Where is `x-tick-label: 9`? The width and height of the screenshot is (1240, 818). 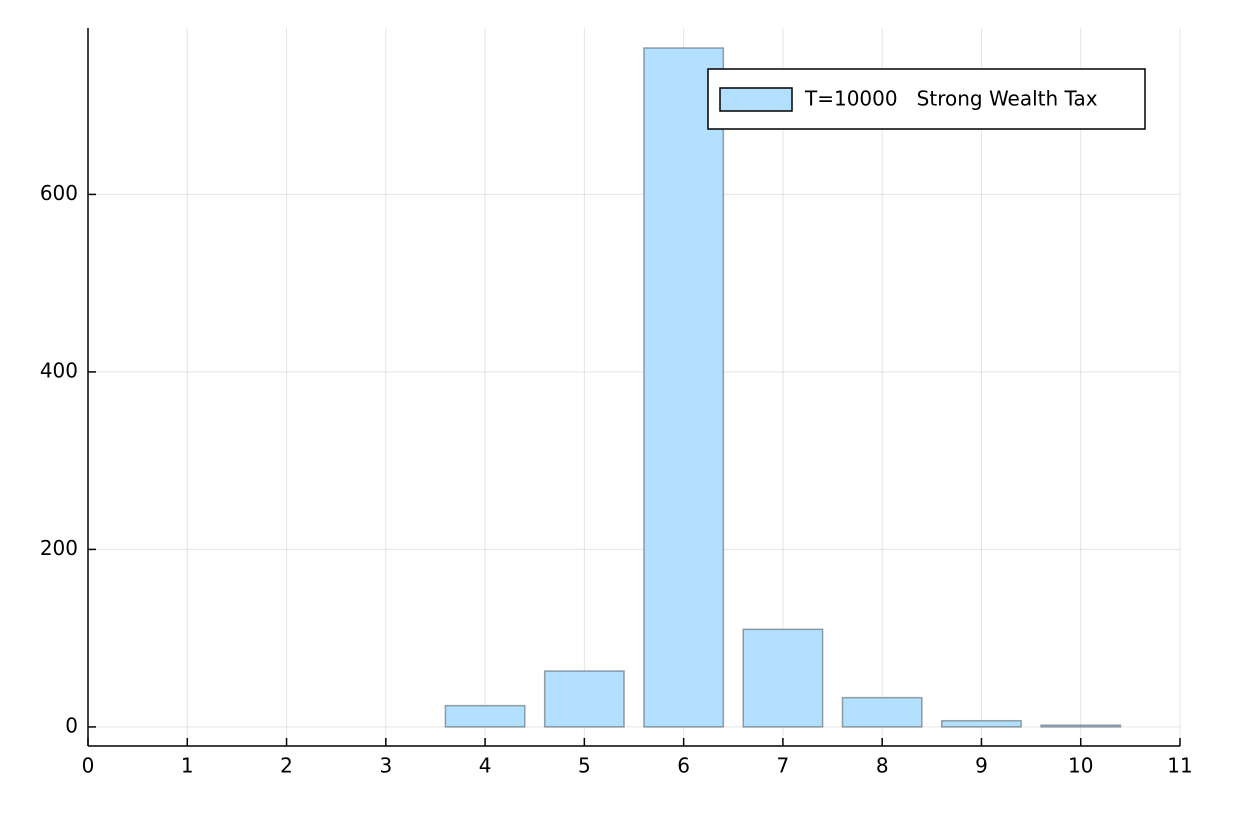
x-tick-label: 9 is located at coordinates (981, 766).